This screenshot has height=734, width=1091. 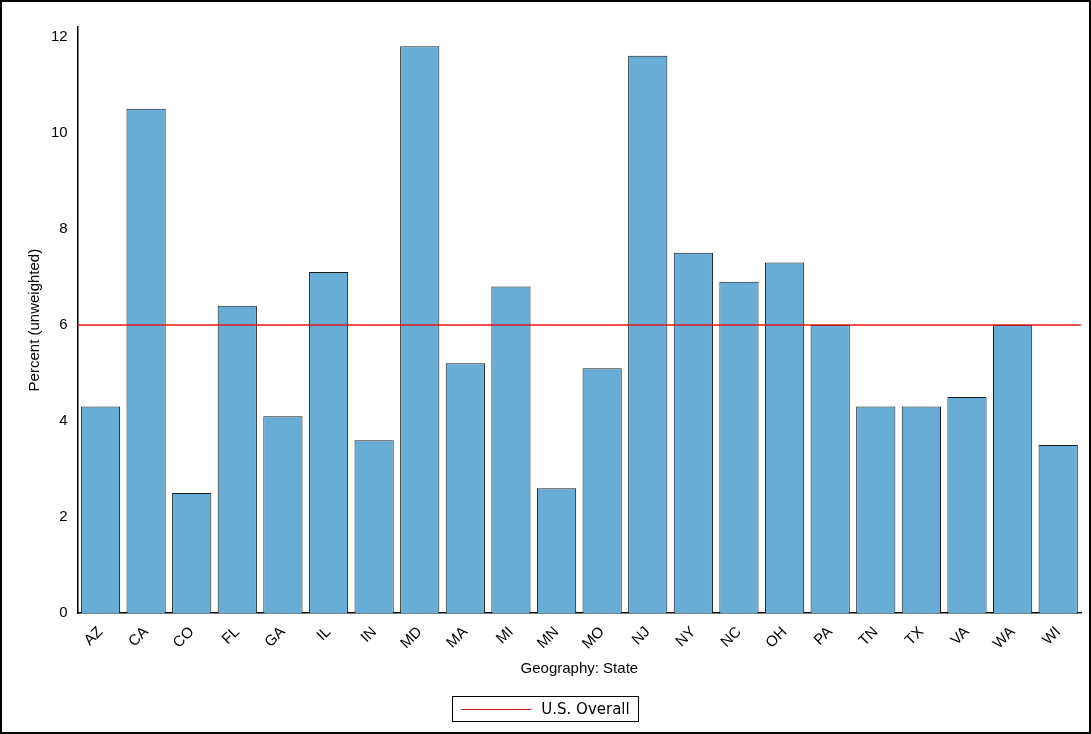 I want to click on x-tick-label: MA, so click(x=456, y=636).